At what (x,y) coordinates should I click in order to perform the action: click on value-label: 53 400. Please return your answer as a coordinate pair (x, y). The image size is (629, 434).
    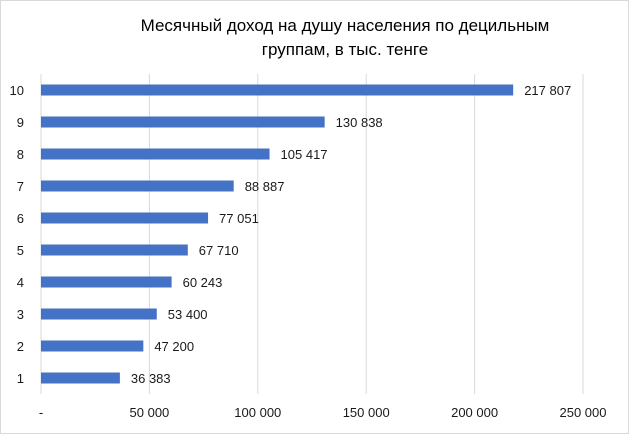
    Looking at the image, I should click on (188, 314).